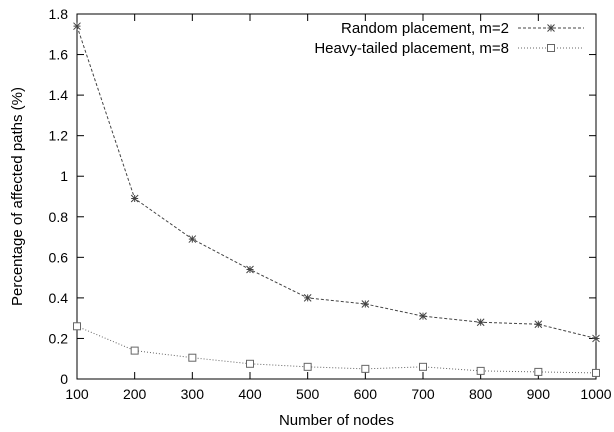  What do you see at coordinates (193, 394) in the screenshot?
I see `x-tick-label: 300` at bounding box center [193, 394].